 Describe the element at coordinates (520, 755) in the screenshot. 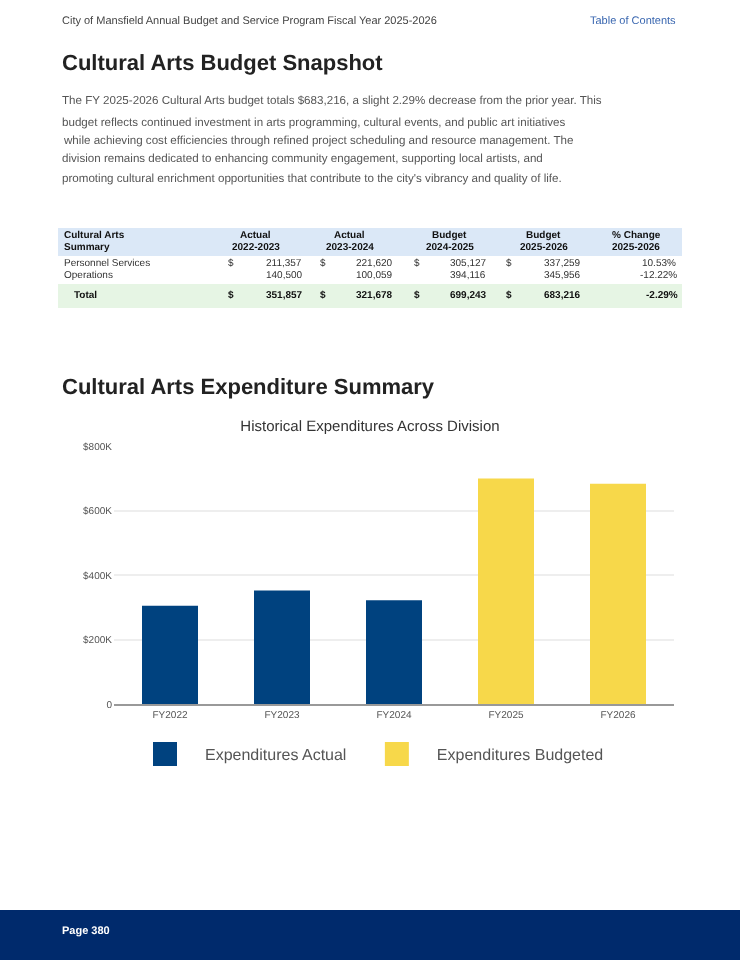

I see `legend-label: Expenditures Budgeted` at that location.